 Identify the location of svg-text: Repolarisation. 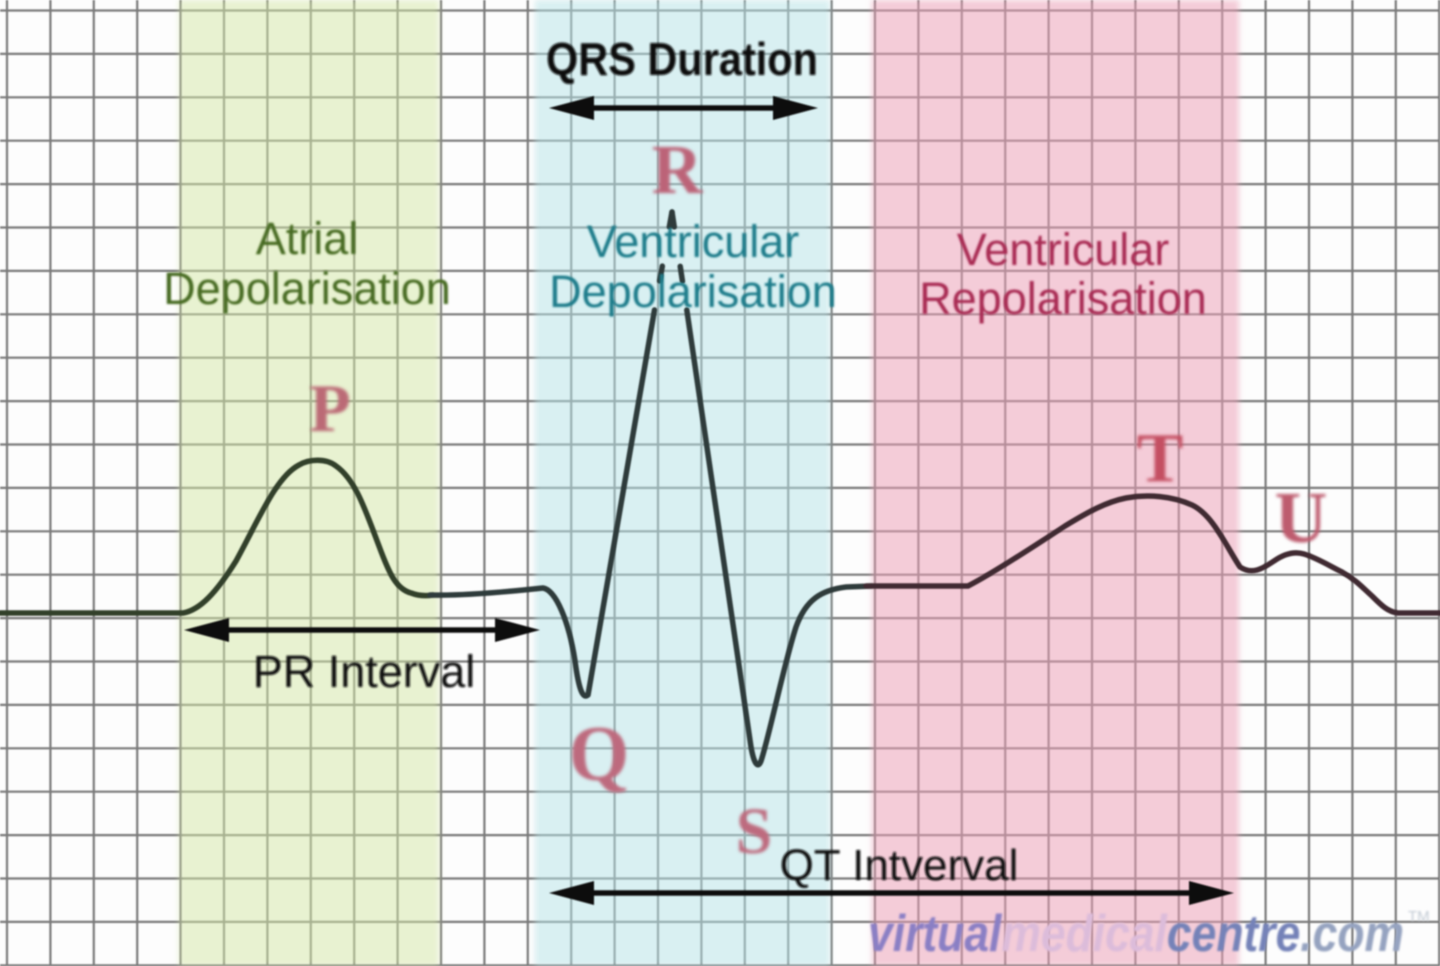
(1063, 298).